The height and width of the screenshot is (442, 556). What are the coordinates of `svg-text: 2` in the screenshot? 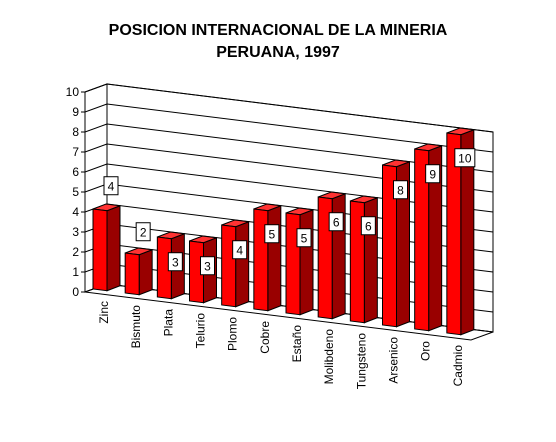 It's located at (143, 233).